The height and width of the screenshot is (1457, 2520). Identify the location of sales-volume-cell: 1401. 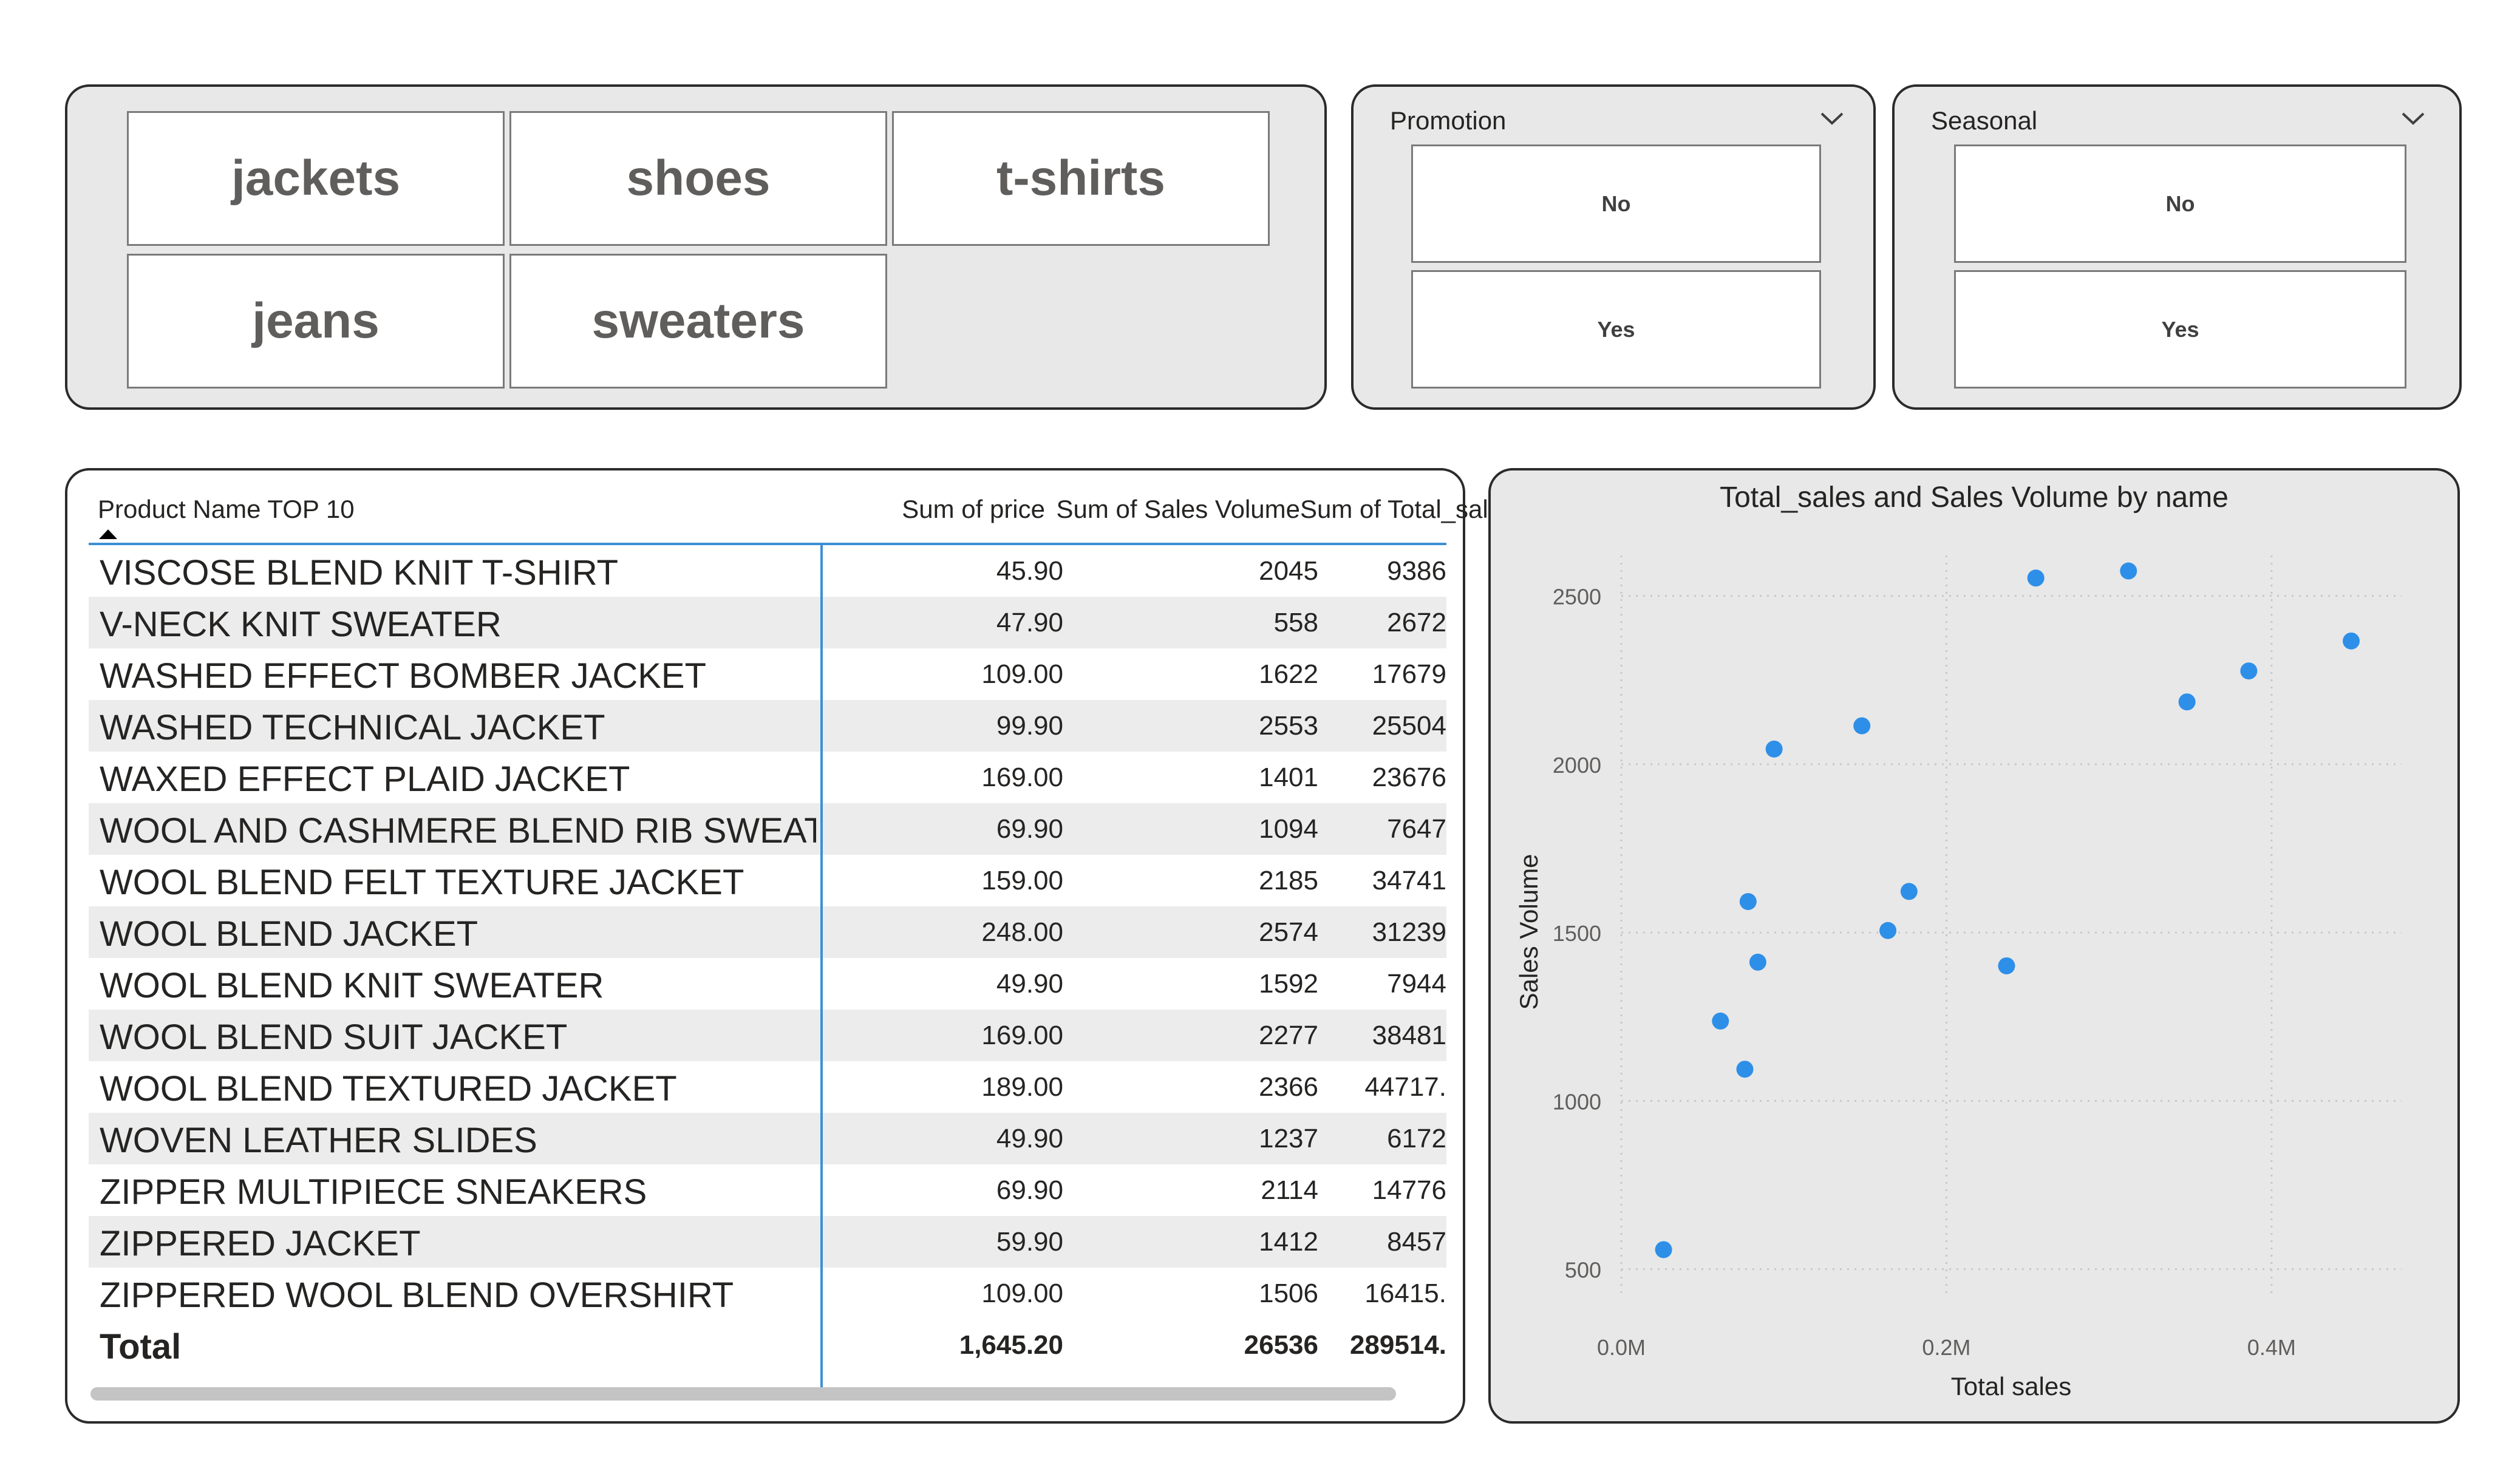
(1288, 777).